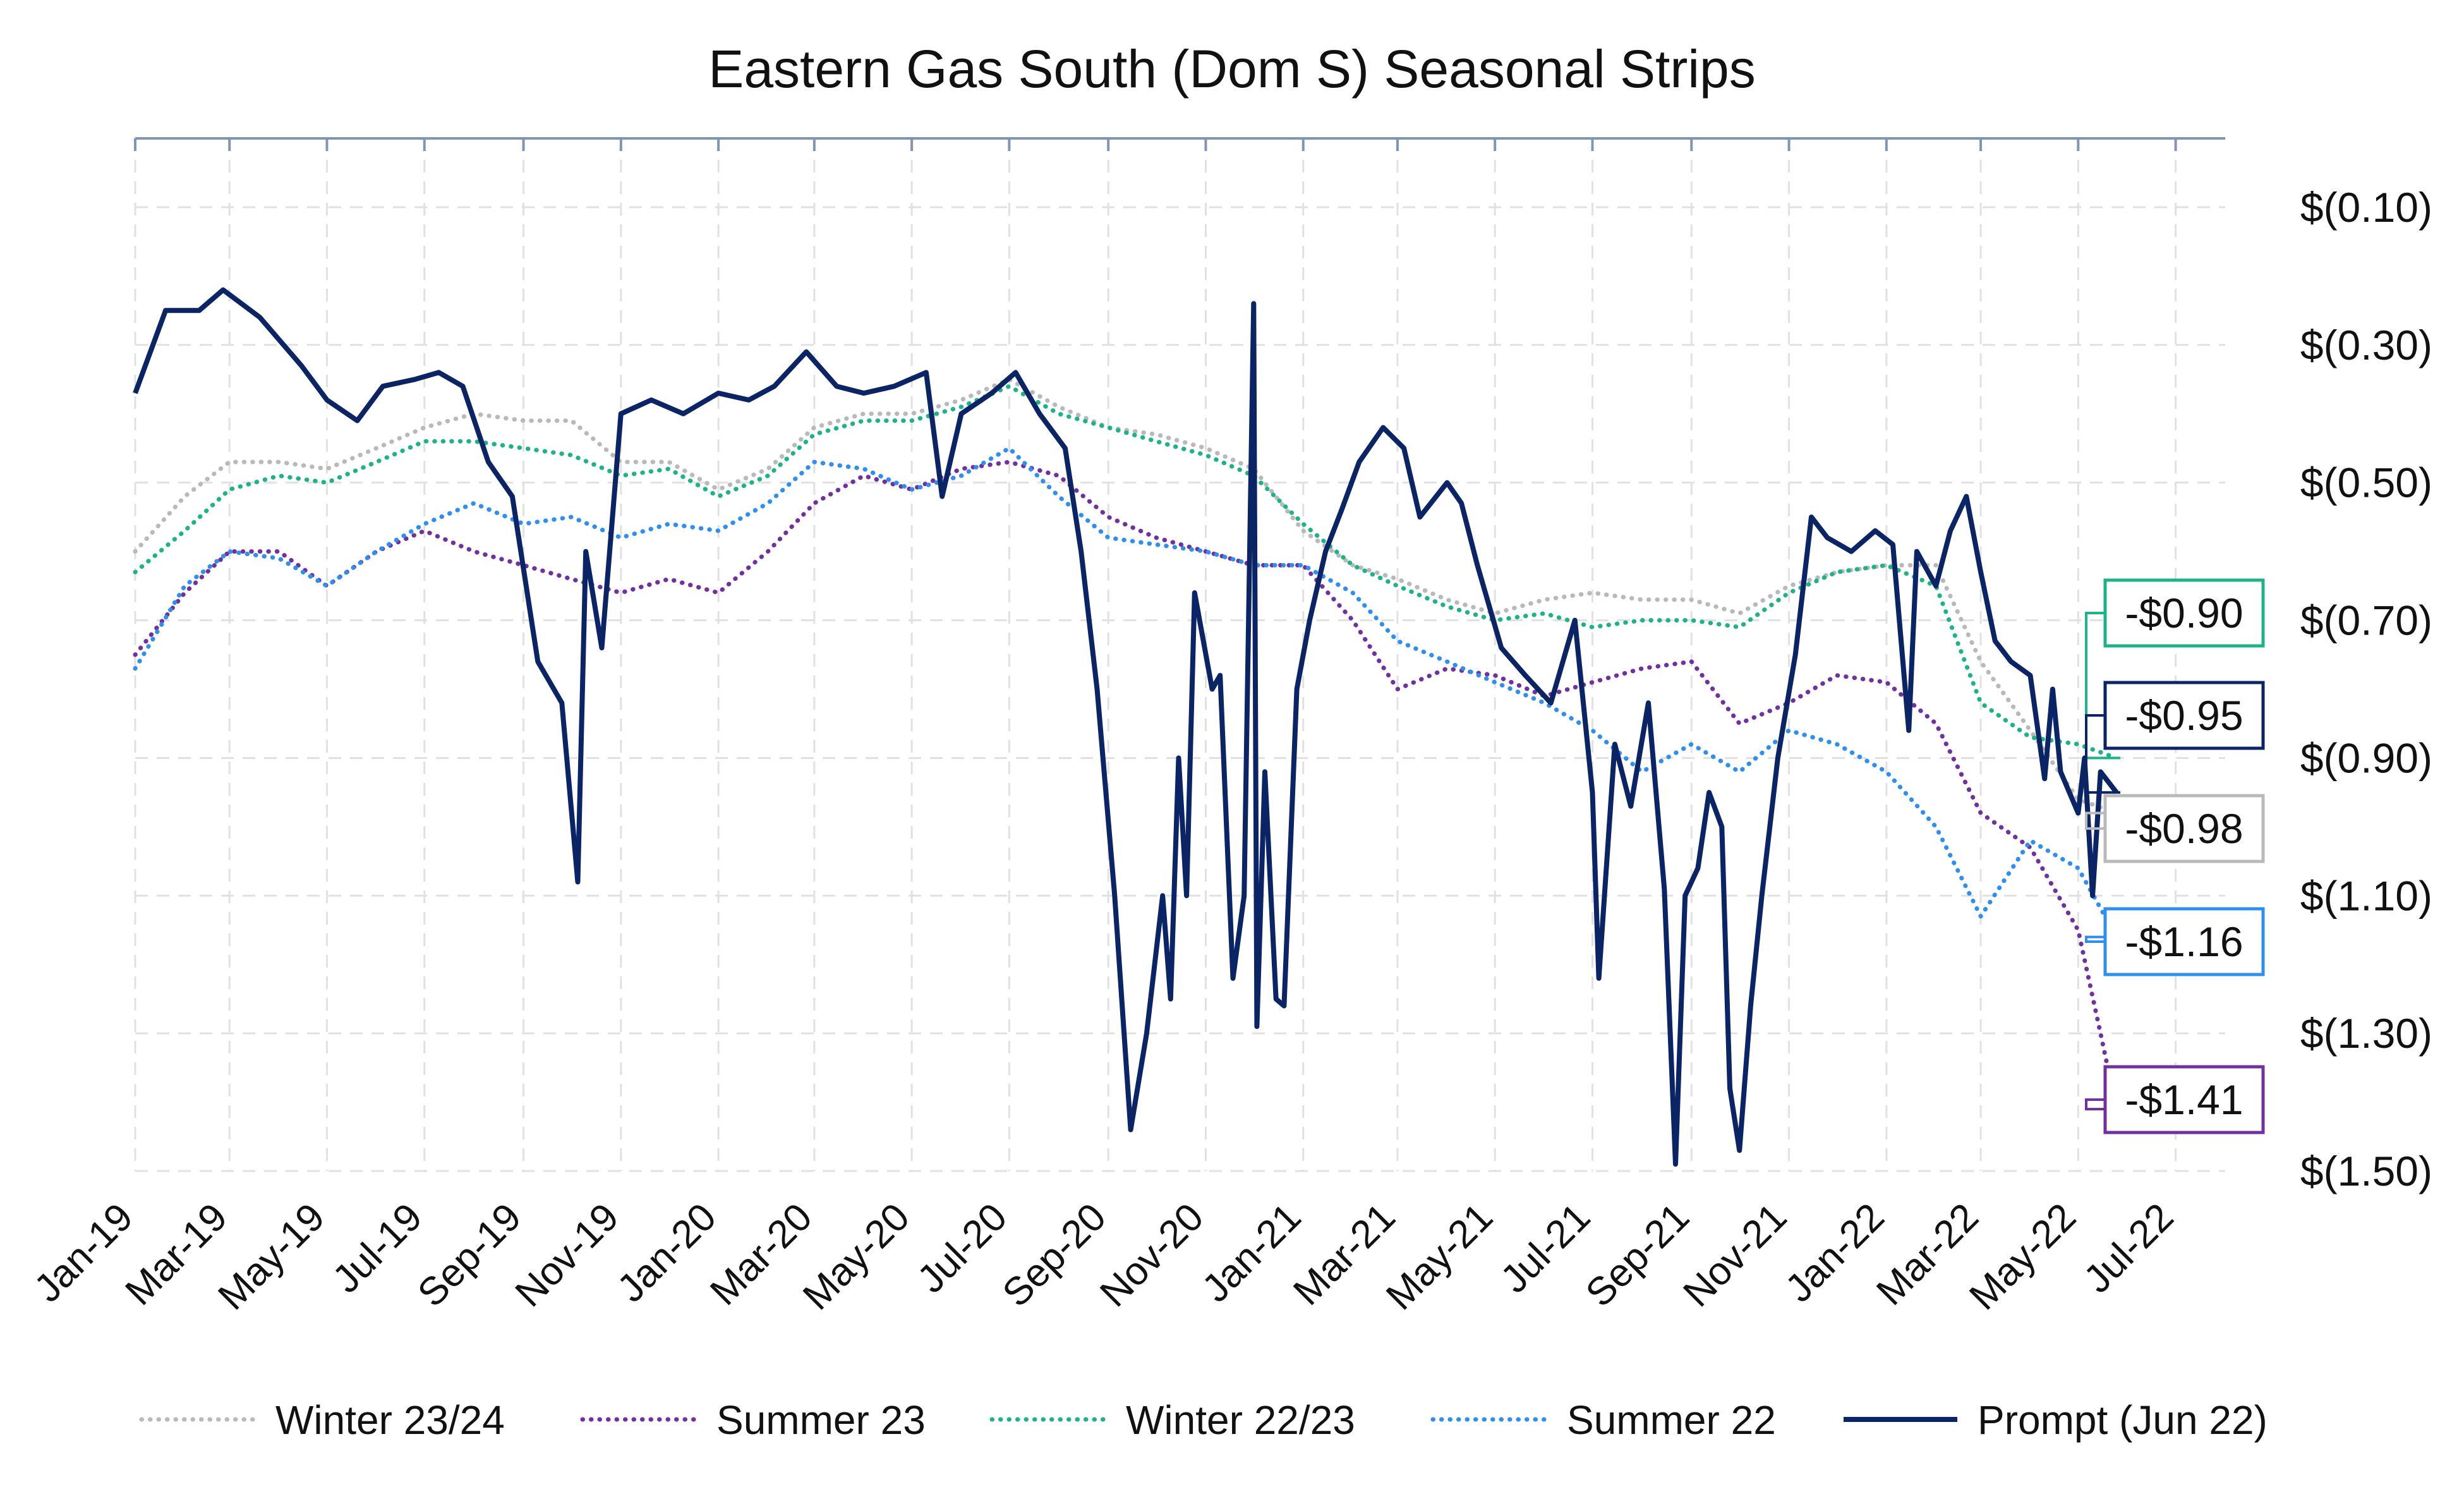 Image resolution: width=2464 pixels, height=1494 pixels. What do you see at coordinates (1638, 1255) in the screenshot?
I see `x-tick-label: Sep-21` at bounding box center [1638, 1255].